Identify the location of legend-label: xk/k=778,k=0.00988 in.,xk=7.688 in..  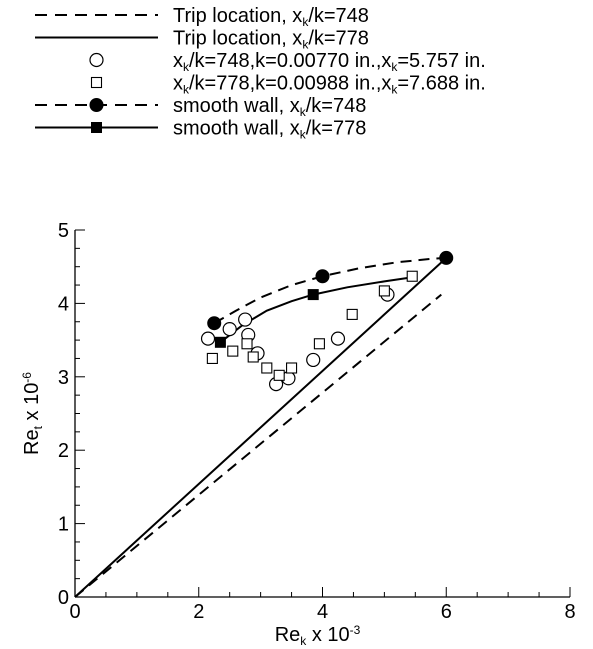
(329, 85).